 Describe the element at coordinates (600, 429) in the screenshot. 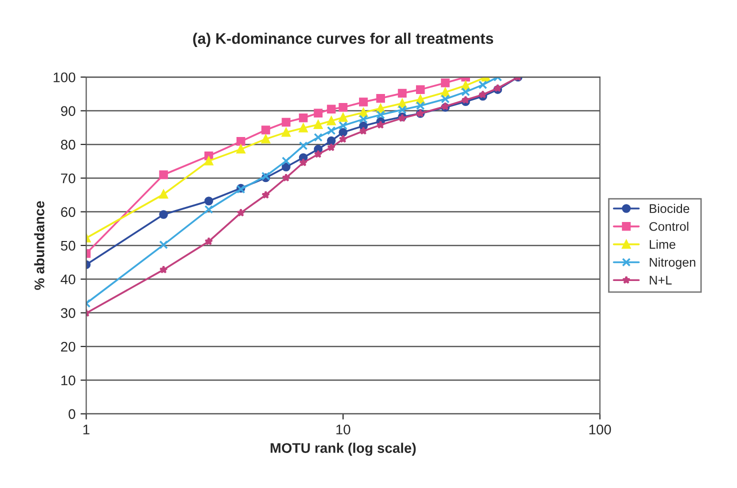

I see `x-tick-label: 100` at that location.